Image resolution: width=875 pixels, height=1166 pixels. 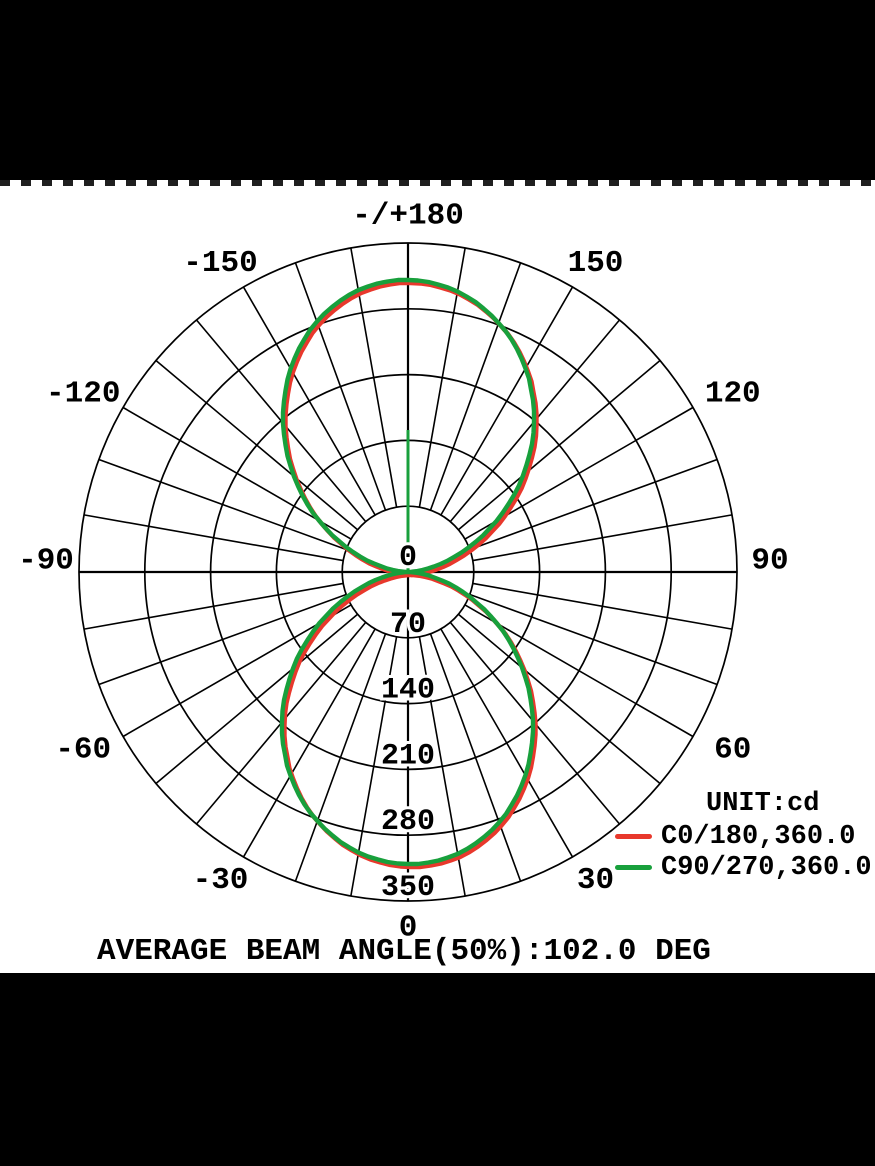 What do you see at coordinates (221, 880) in the screenshot?
I see `angle-label--30: -30` at bounding box center [221, 880].